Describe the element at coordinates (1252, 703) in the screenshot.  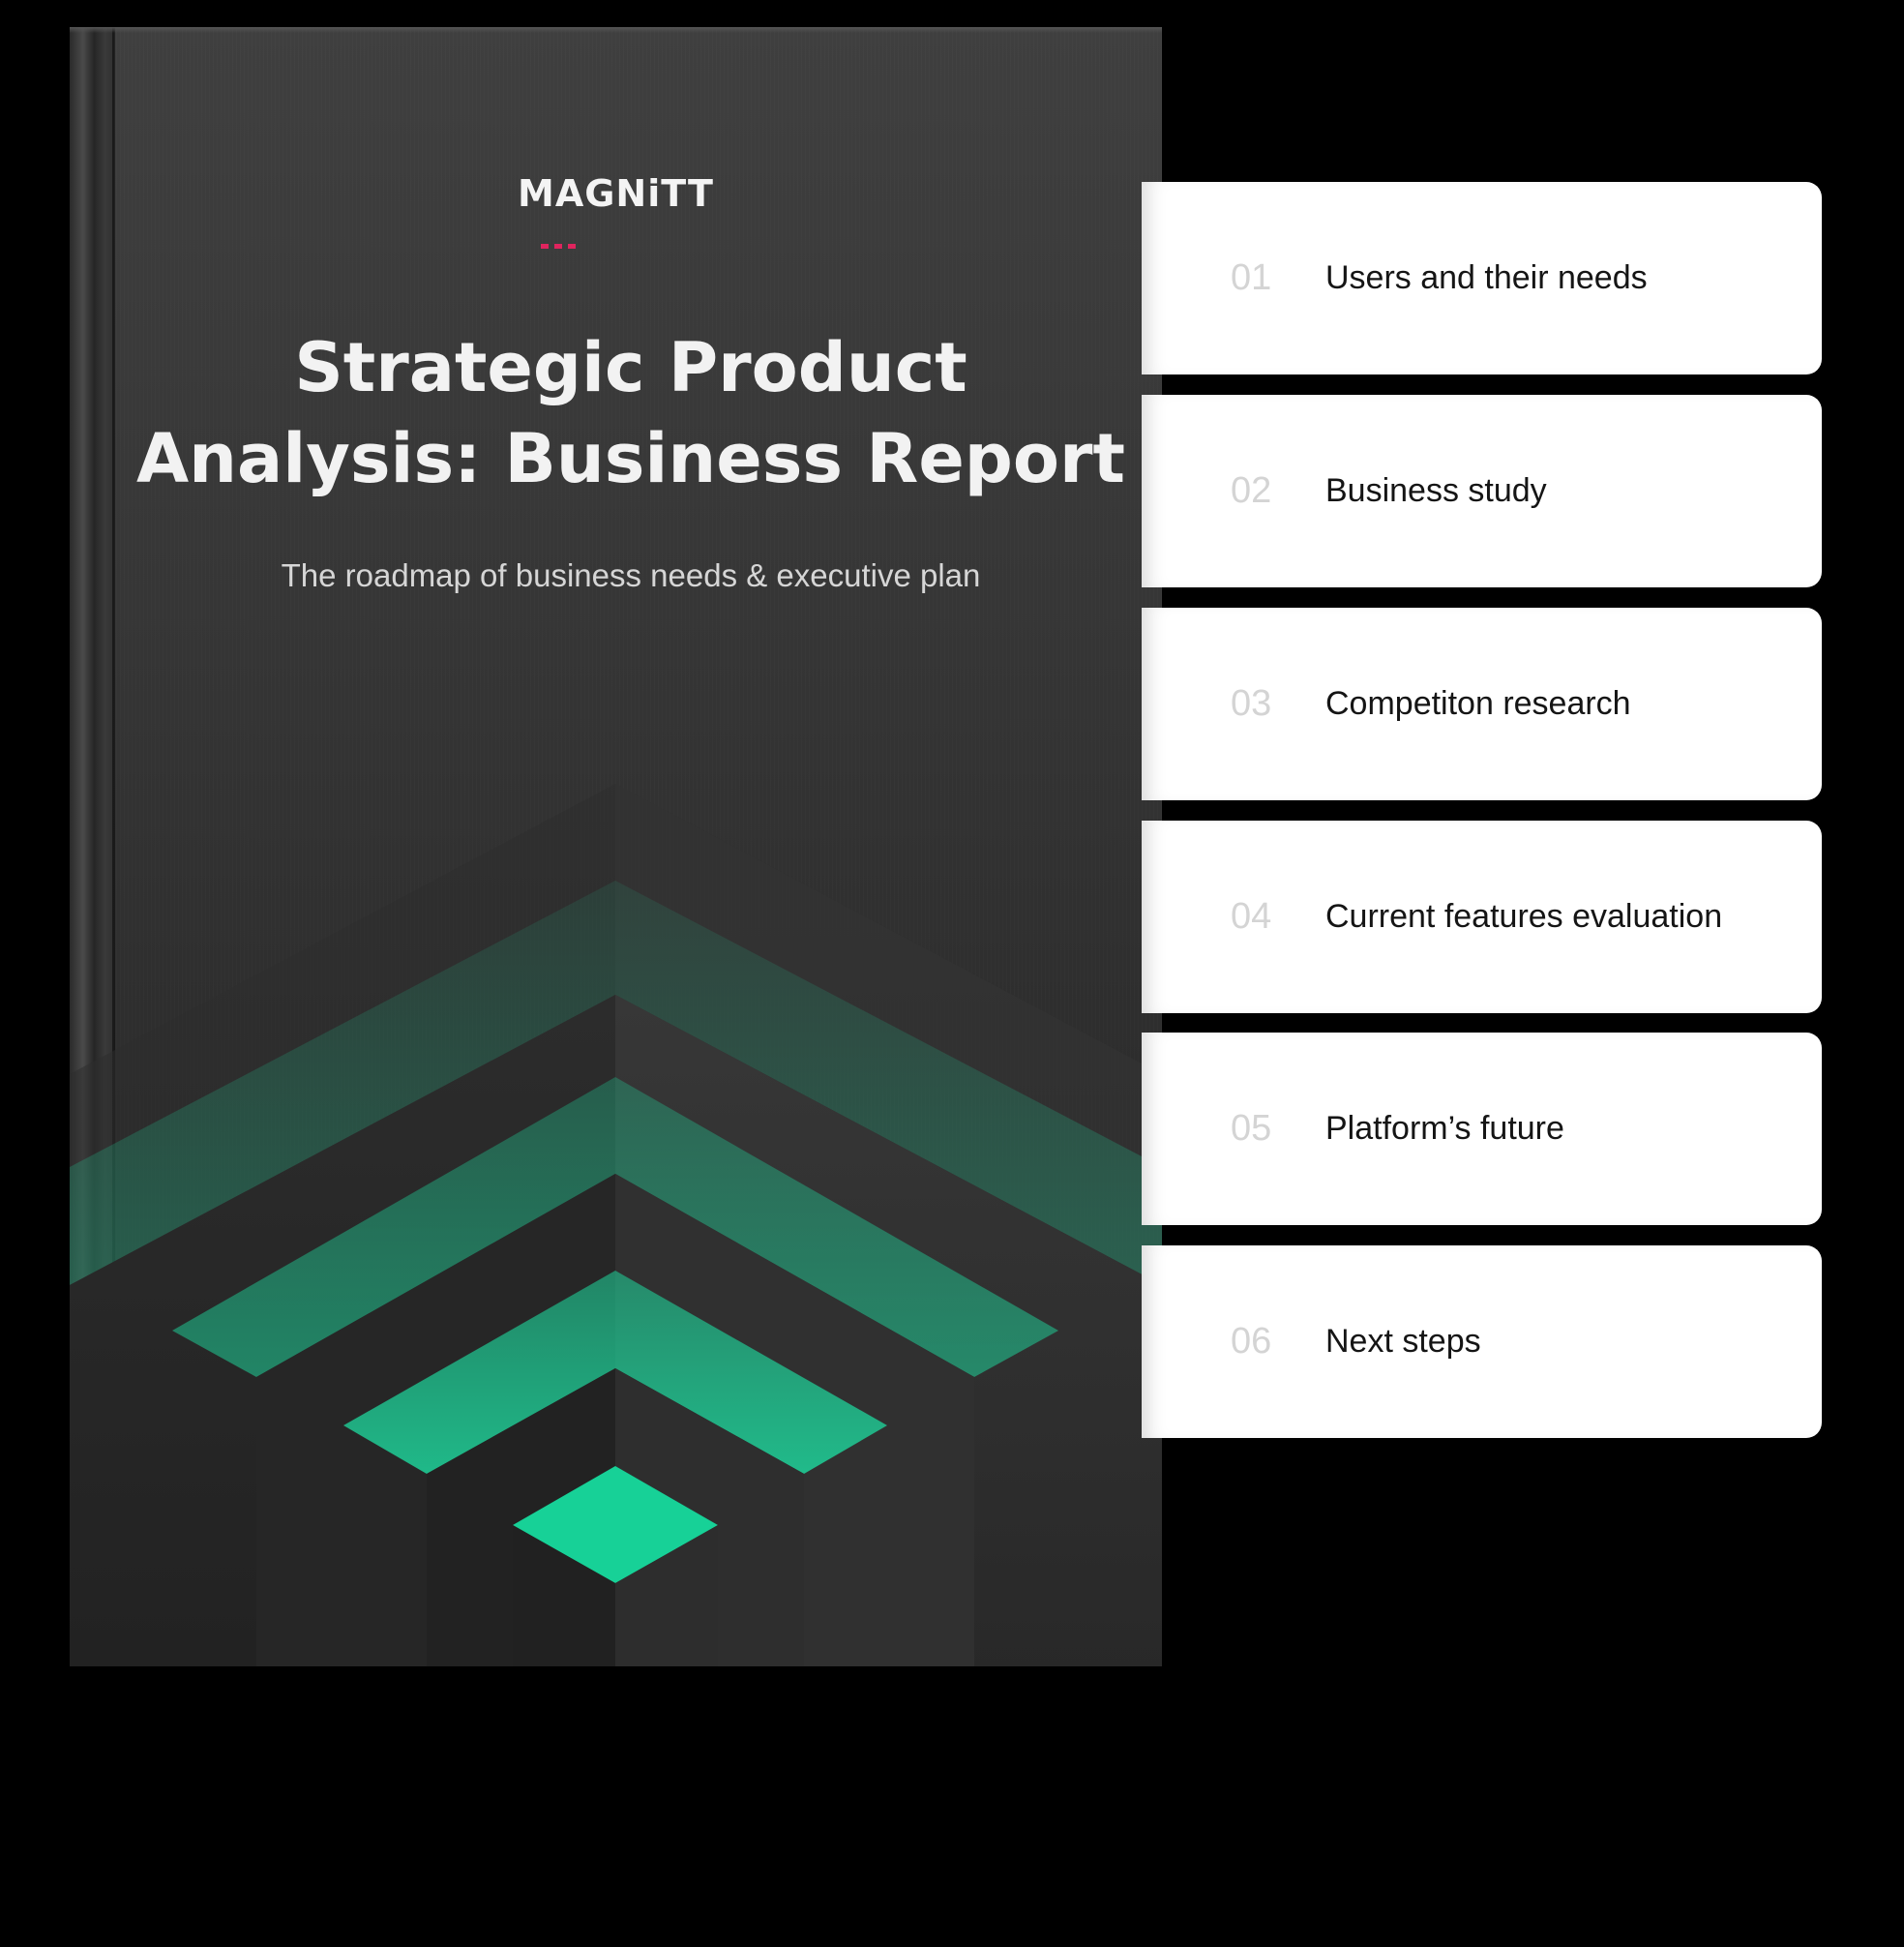
I see `toc-item-number: 03` at that location.